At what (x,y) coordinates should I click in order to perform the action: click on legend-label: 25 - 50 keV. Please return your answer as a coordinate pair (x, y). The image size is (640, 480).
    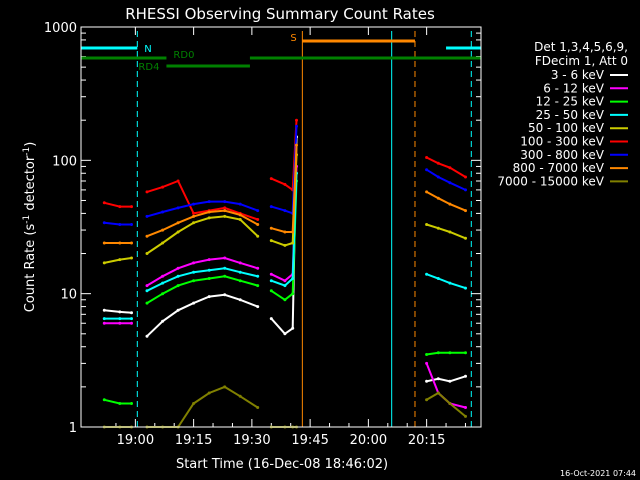
    Looking at the image, I should click on (570, 115).